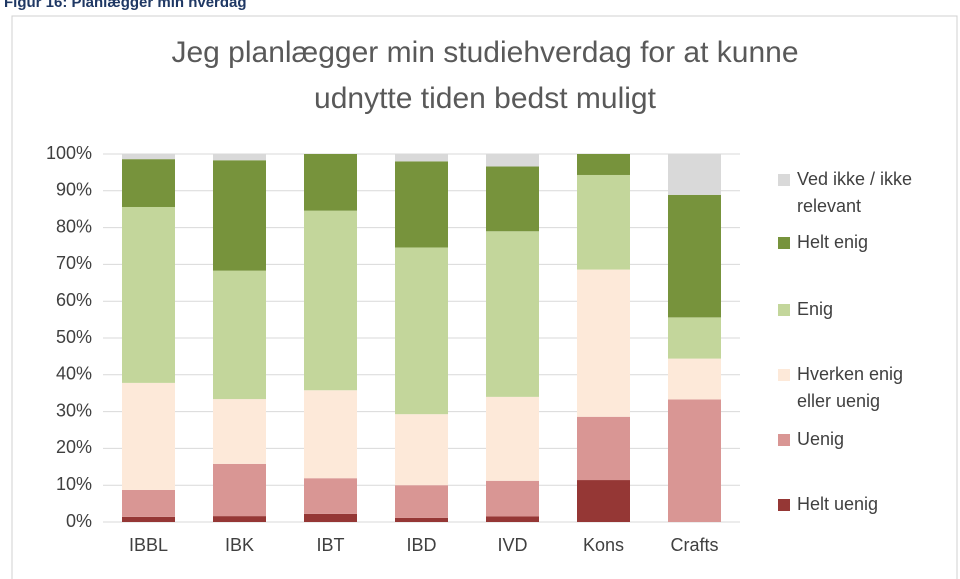 Image resolution: width=960 pixels, height=579 pixels. I want to click on y-tick-label: 50%, so click(74, 337).